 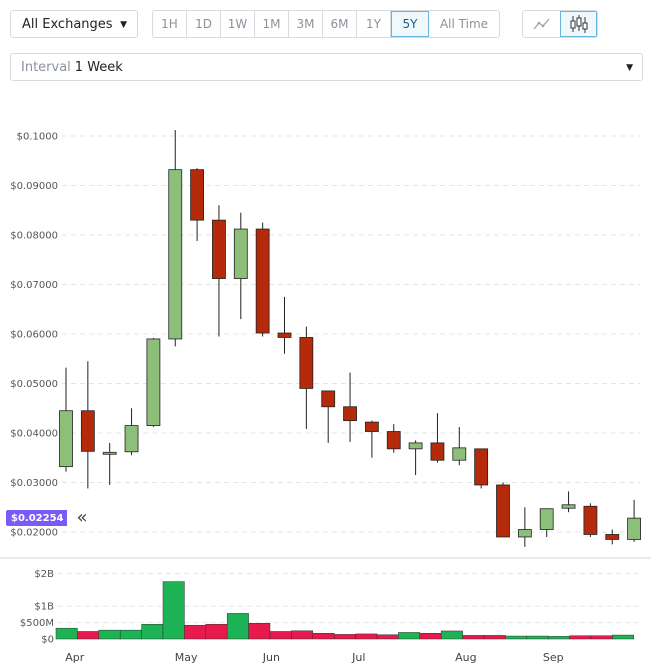 I want to click on time-axis-label: Sep, so click(x=553, y=657).